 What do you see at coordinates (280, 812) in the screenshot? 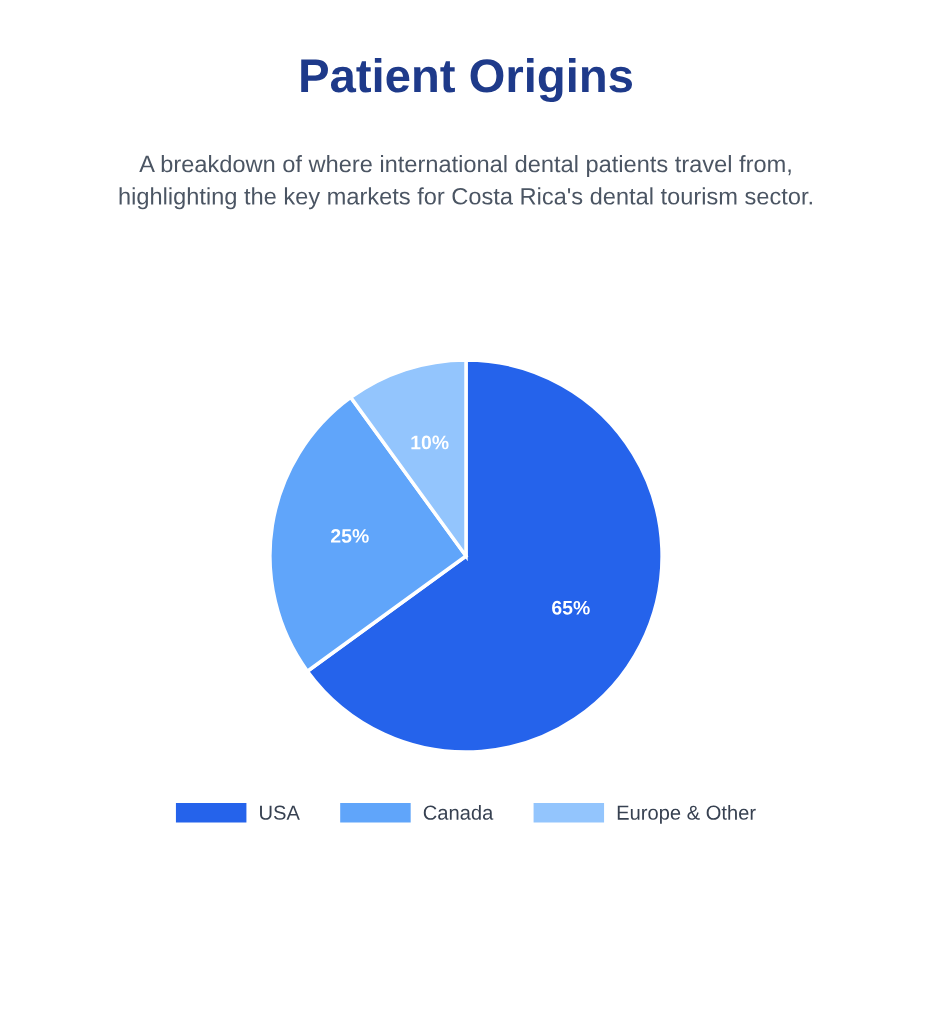
I see `legend-label: USA` at bounding box center [280, 812].